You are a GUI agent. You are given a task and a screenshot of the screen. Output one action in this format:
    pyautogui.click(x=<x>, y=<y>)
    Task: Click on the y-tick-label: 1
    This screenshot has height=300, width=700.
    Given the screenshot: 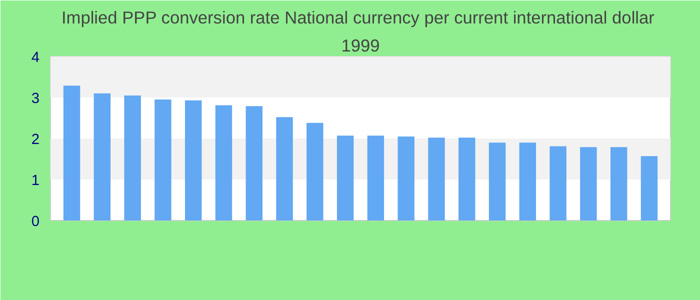 What is the action you would take?
    pyautogui.click(x=35, y=181)
    